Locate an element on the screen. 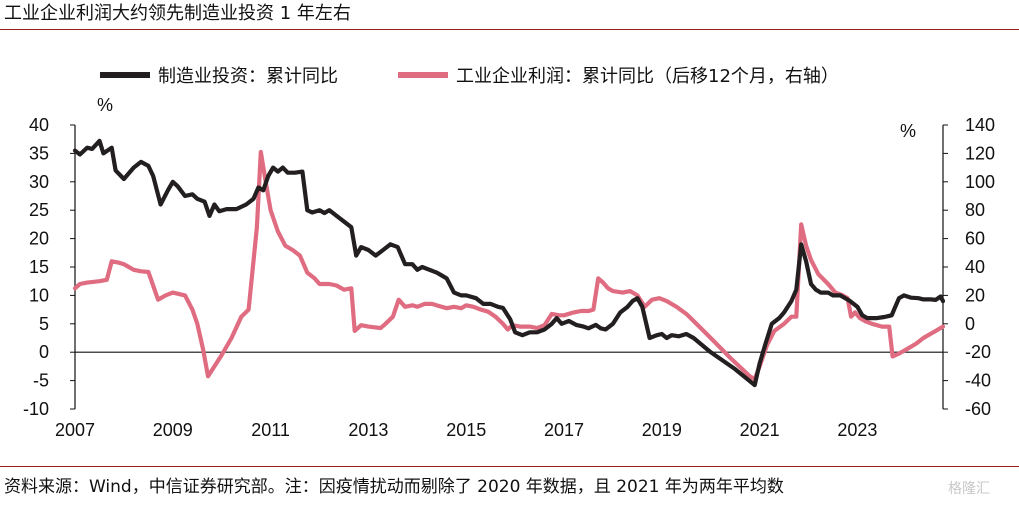 The width and height of the screenshot is (1019, 506). x-tick-label: 2017 is located at coordinates (564, 430).